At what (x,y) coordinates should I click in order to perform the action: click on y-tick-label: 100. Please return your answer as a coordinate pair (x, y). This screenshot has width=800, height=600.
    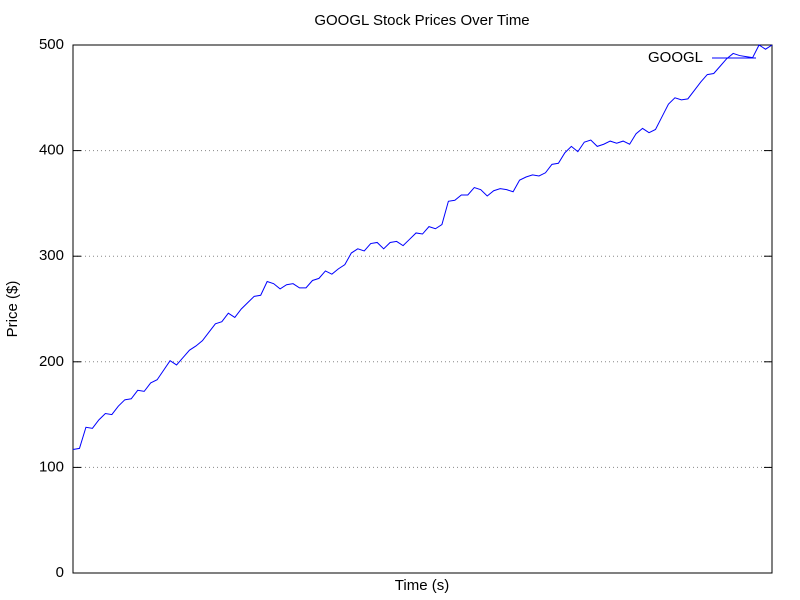
    Looking at the image, I should click on (51, 466).